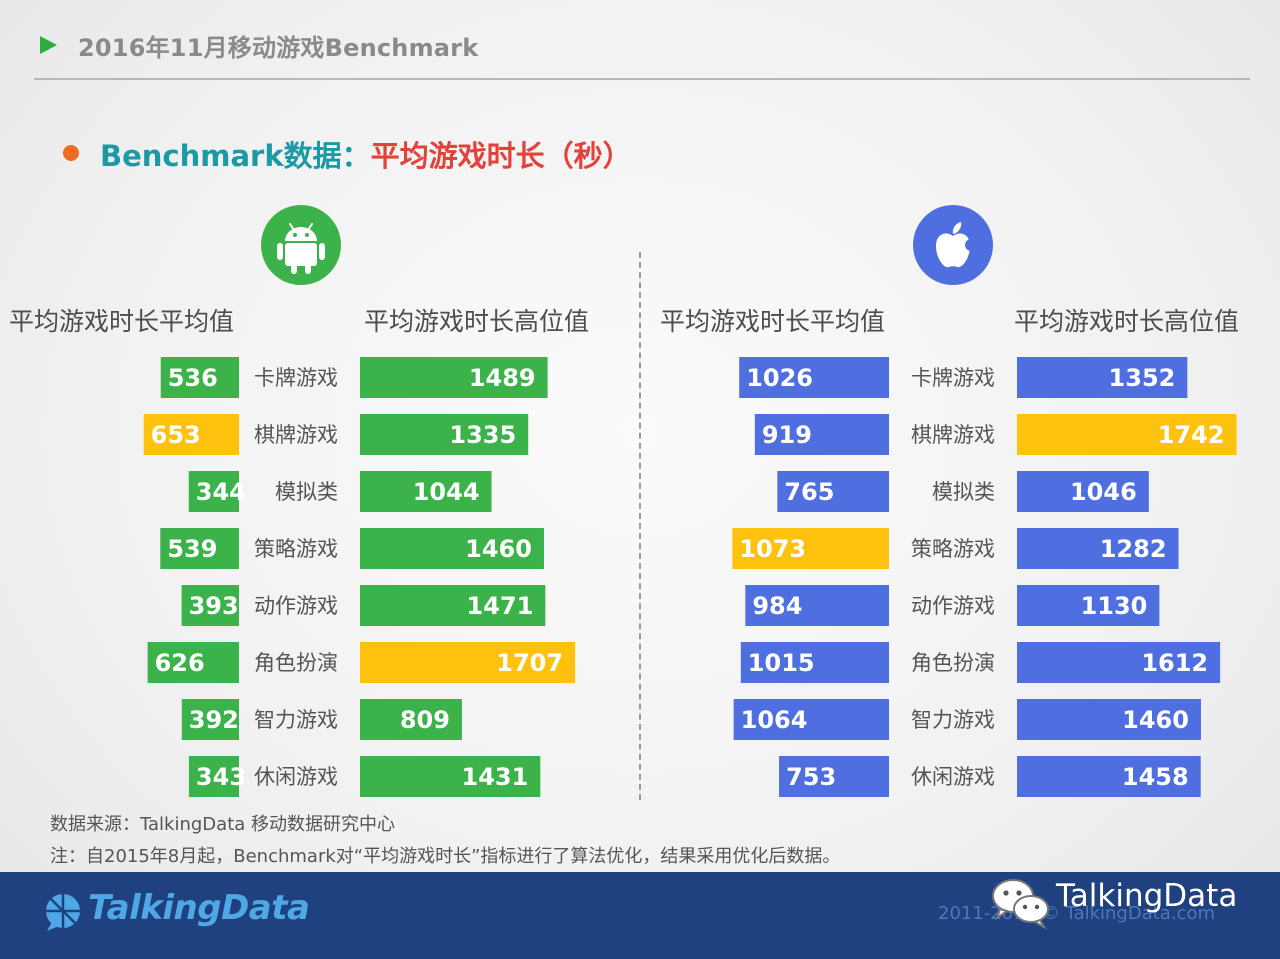 This screenshot has width=1280, height=959. I want to click on header-divider, so click(642, 79).